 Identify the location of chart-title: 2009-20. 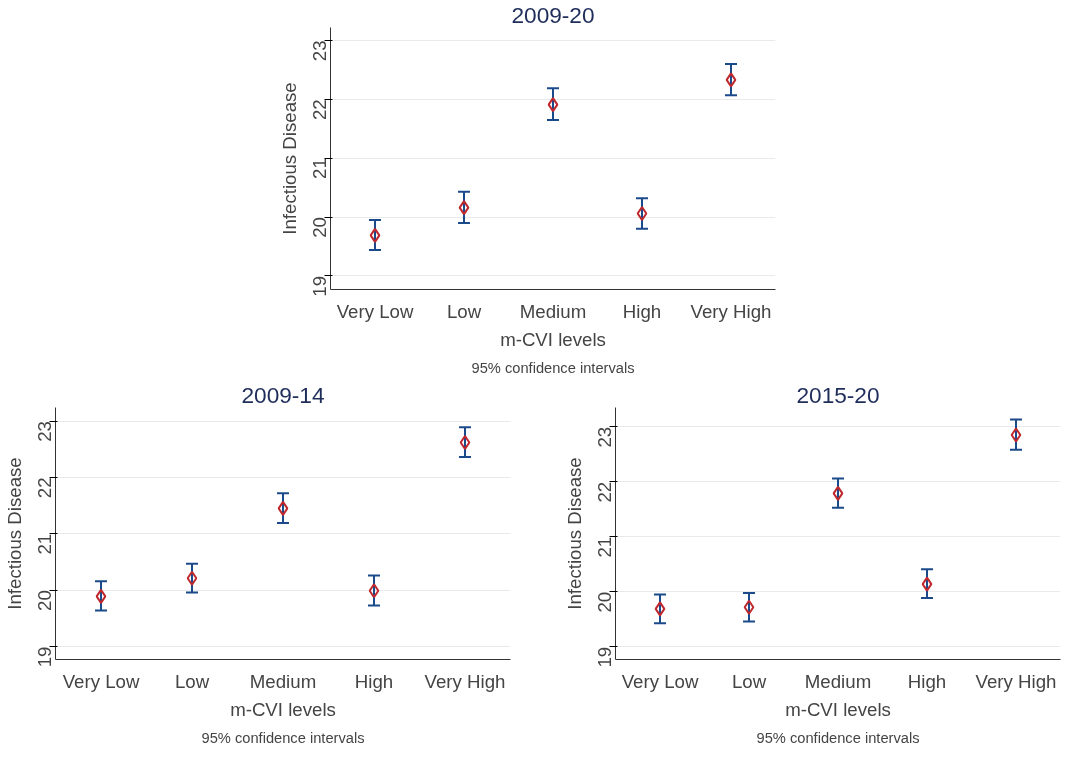
(553, 14).